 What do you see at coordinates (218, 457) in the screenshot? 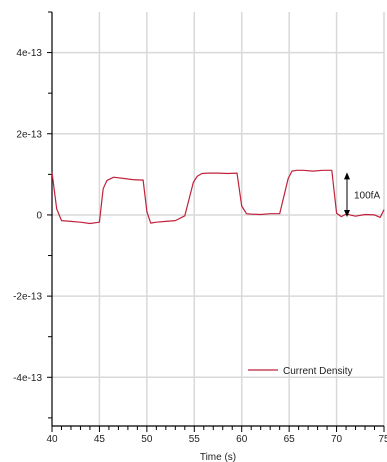
I see `x-axis-label: Time (s)` at bounding box center [218, 457].